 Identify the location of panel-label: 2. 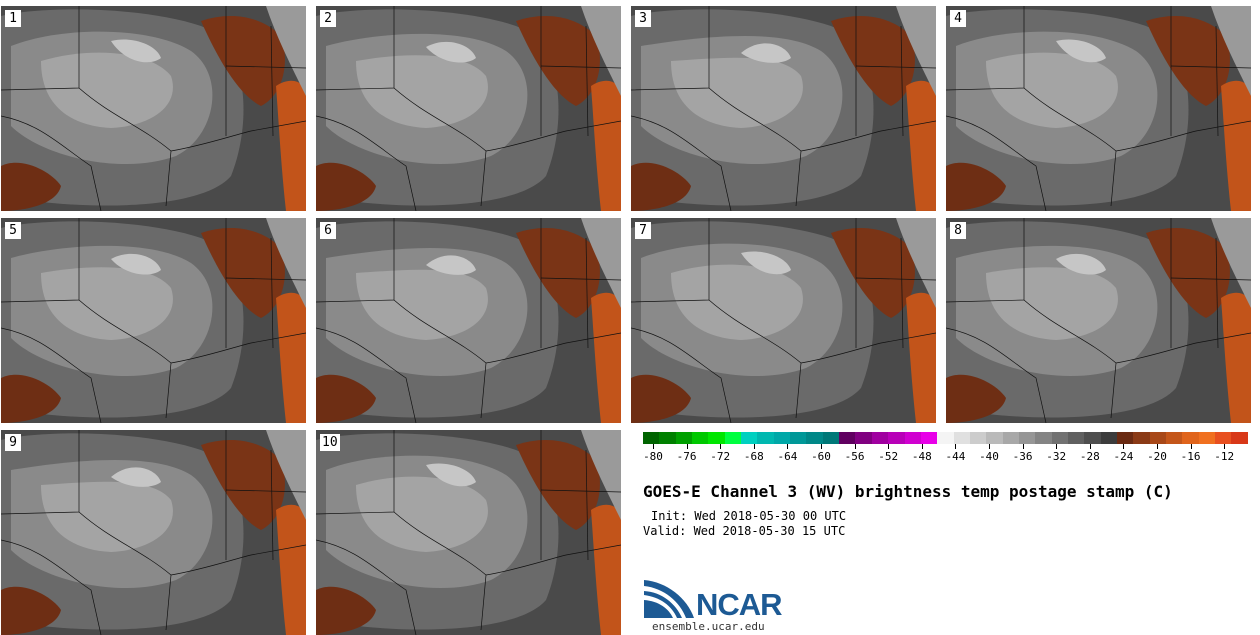
(328, 18).